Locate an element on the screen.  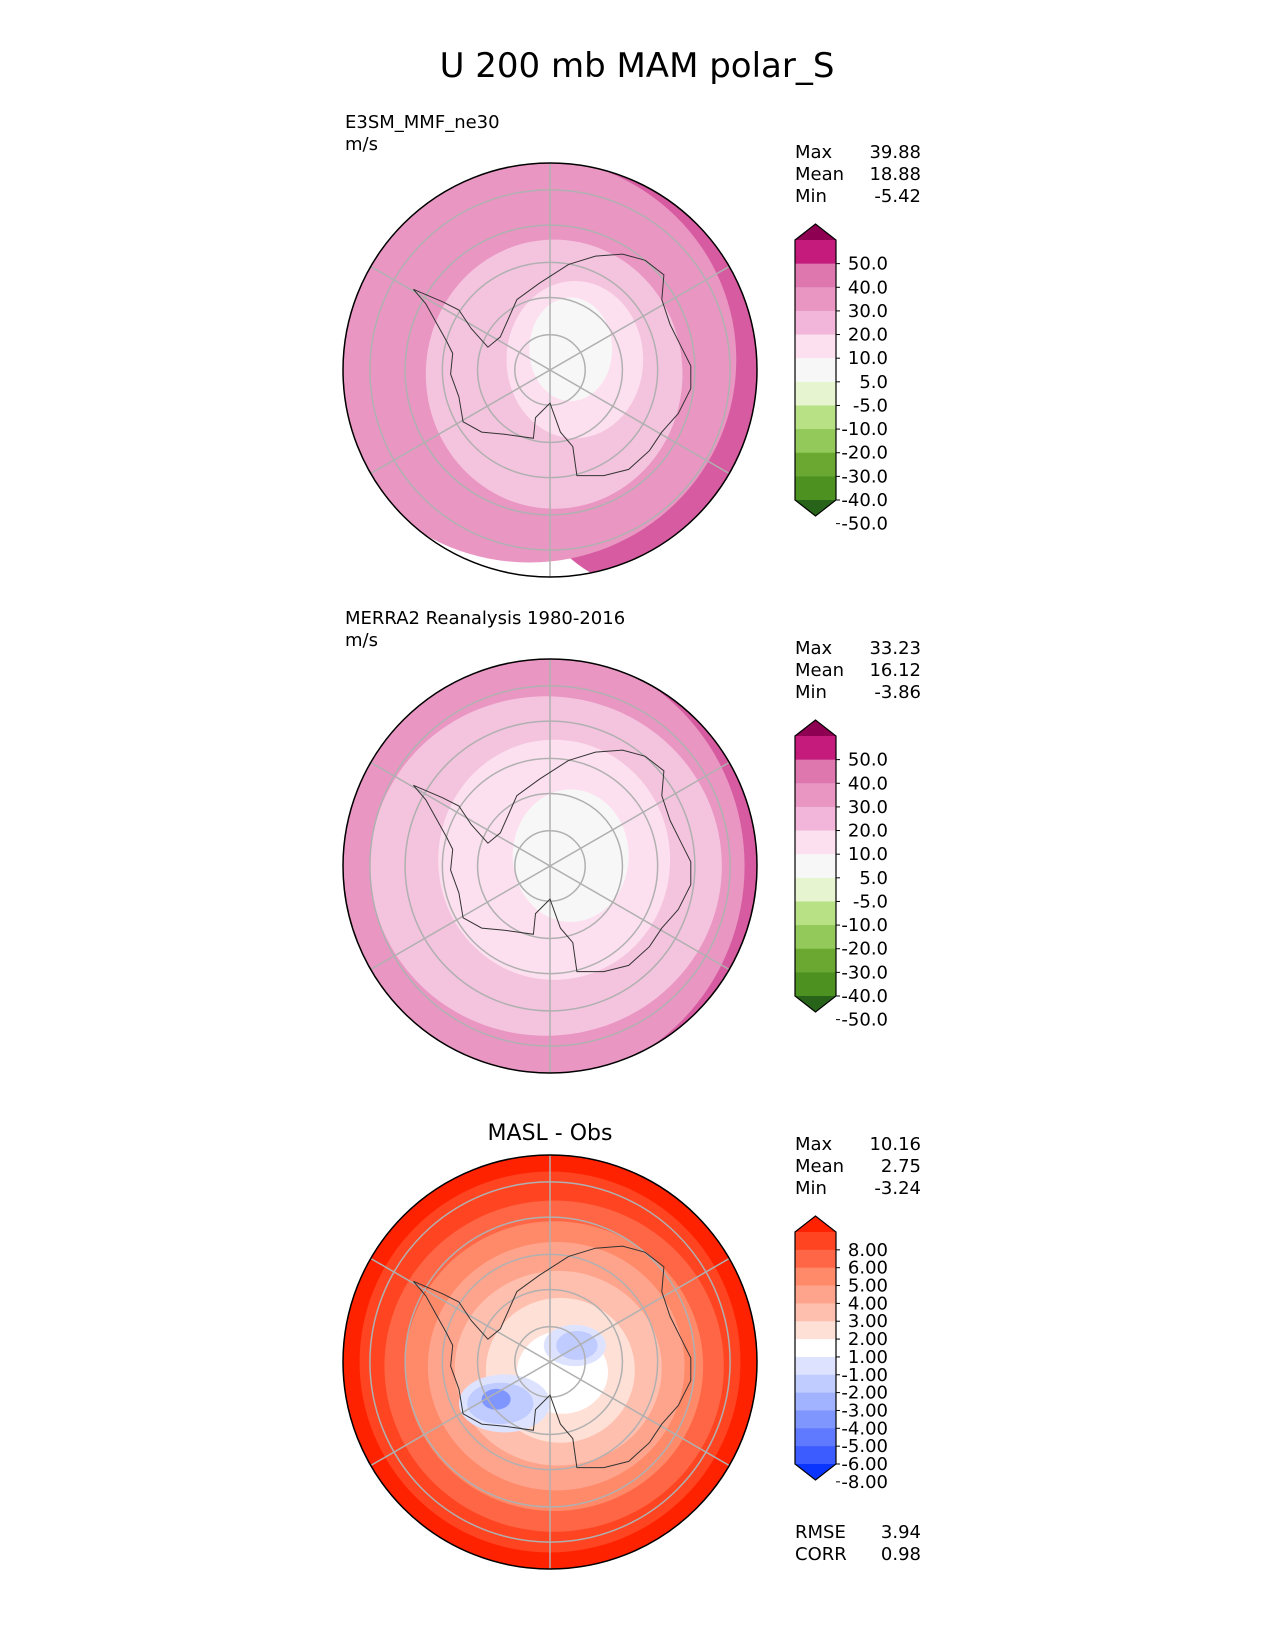
stat-value: 16.12 is located at coordinates (895, 670).